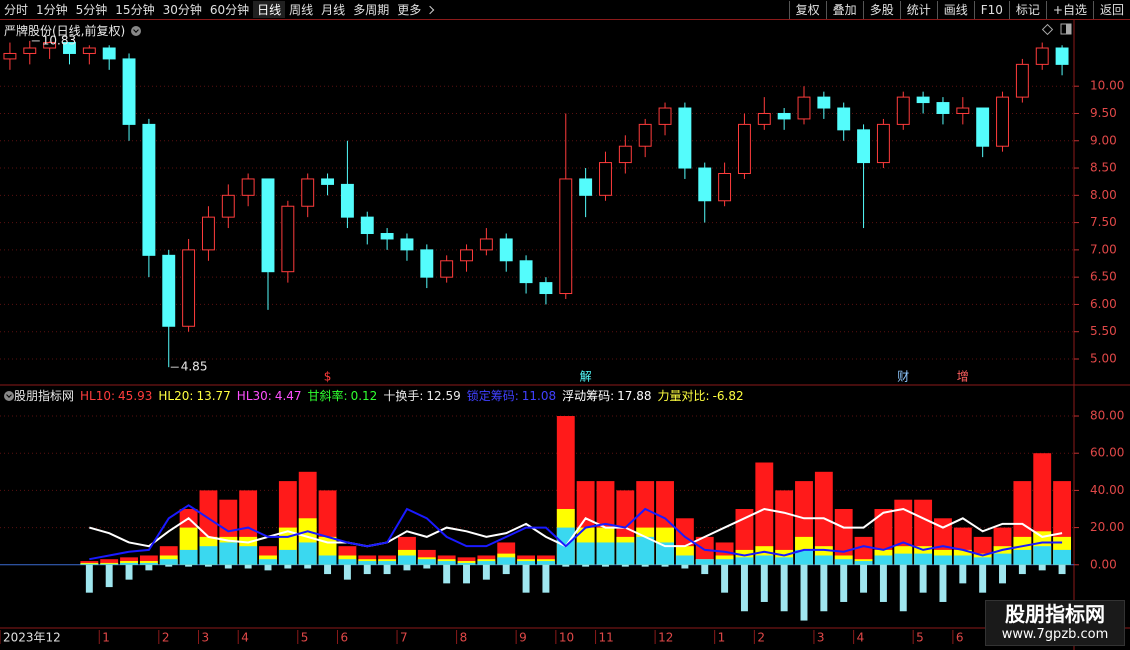 Image resolution: width=1130 pixels, height=650 pixels. Describe the element at coordinates (881, 9) in the screenshot. I see `tool-button: 多股` at that location.